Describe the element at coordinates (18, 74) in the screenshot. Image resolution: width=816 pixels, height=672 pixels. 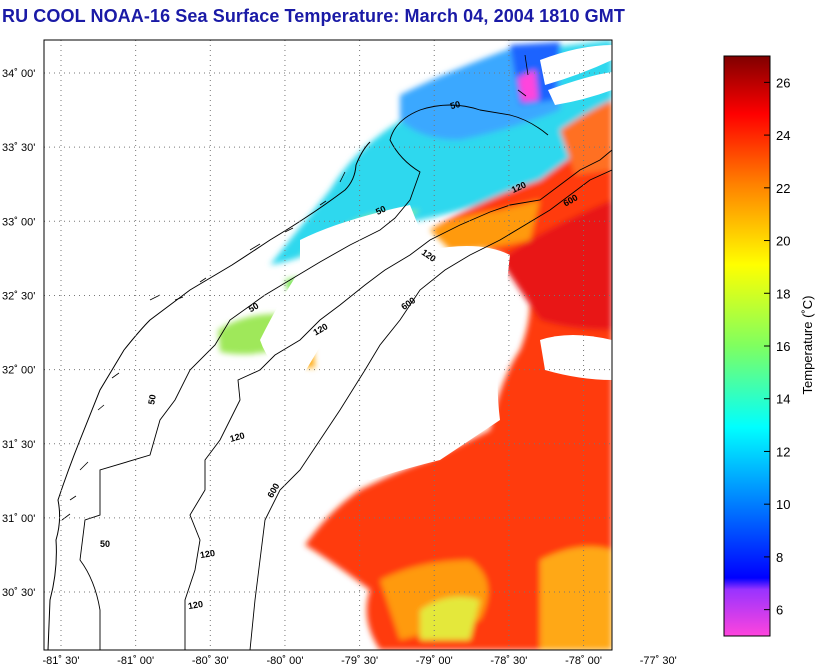
I see `latitude-label: 34˚ 00'` at that location.